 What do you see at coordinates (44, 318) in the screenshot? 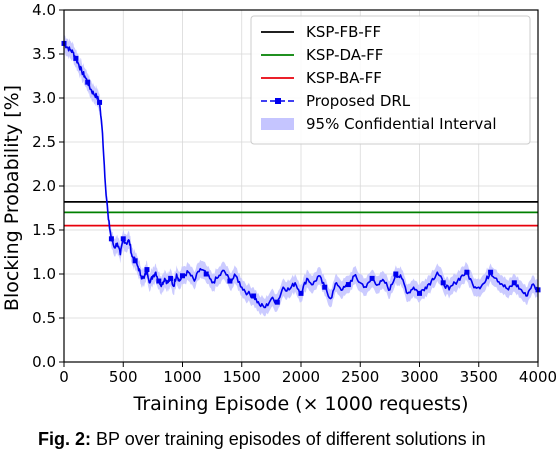
I see `y-tick-label: 0.5` at bounding box center [44, 318].